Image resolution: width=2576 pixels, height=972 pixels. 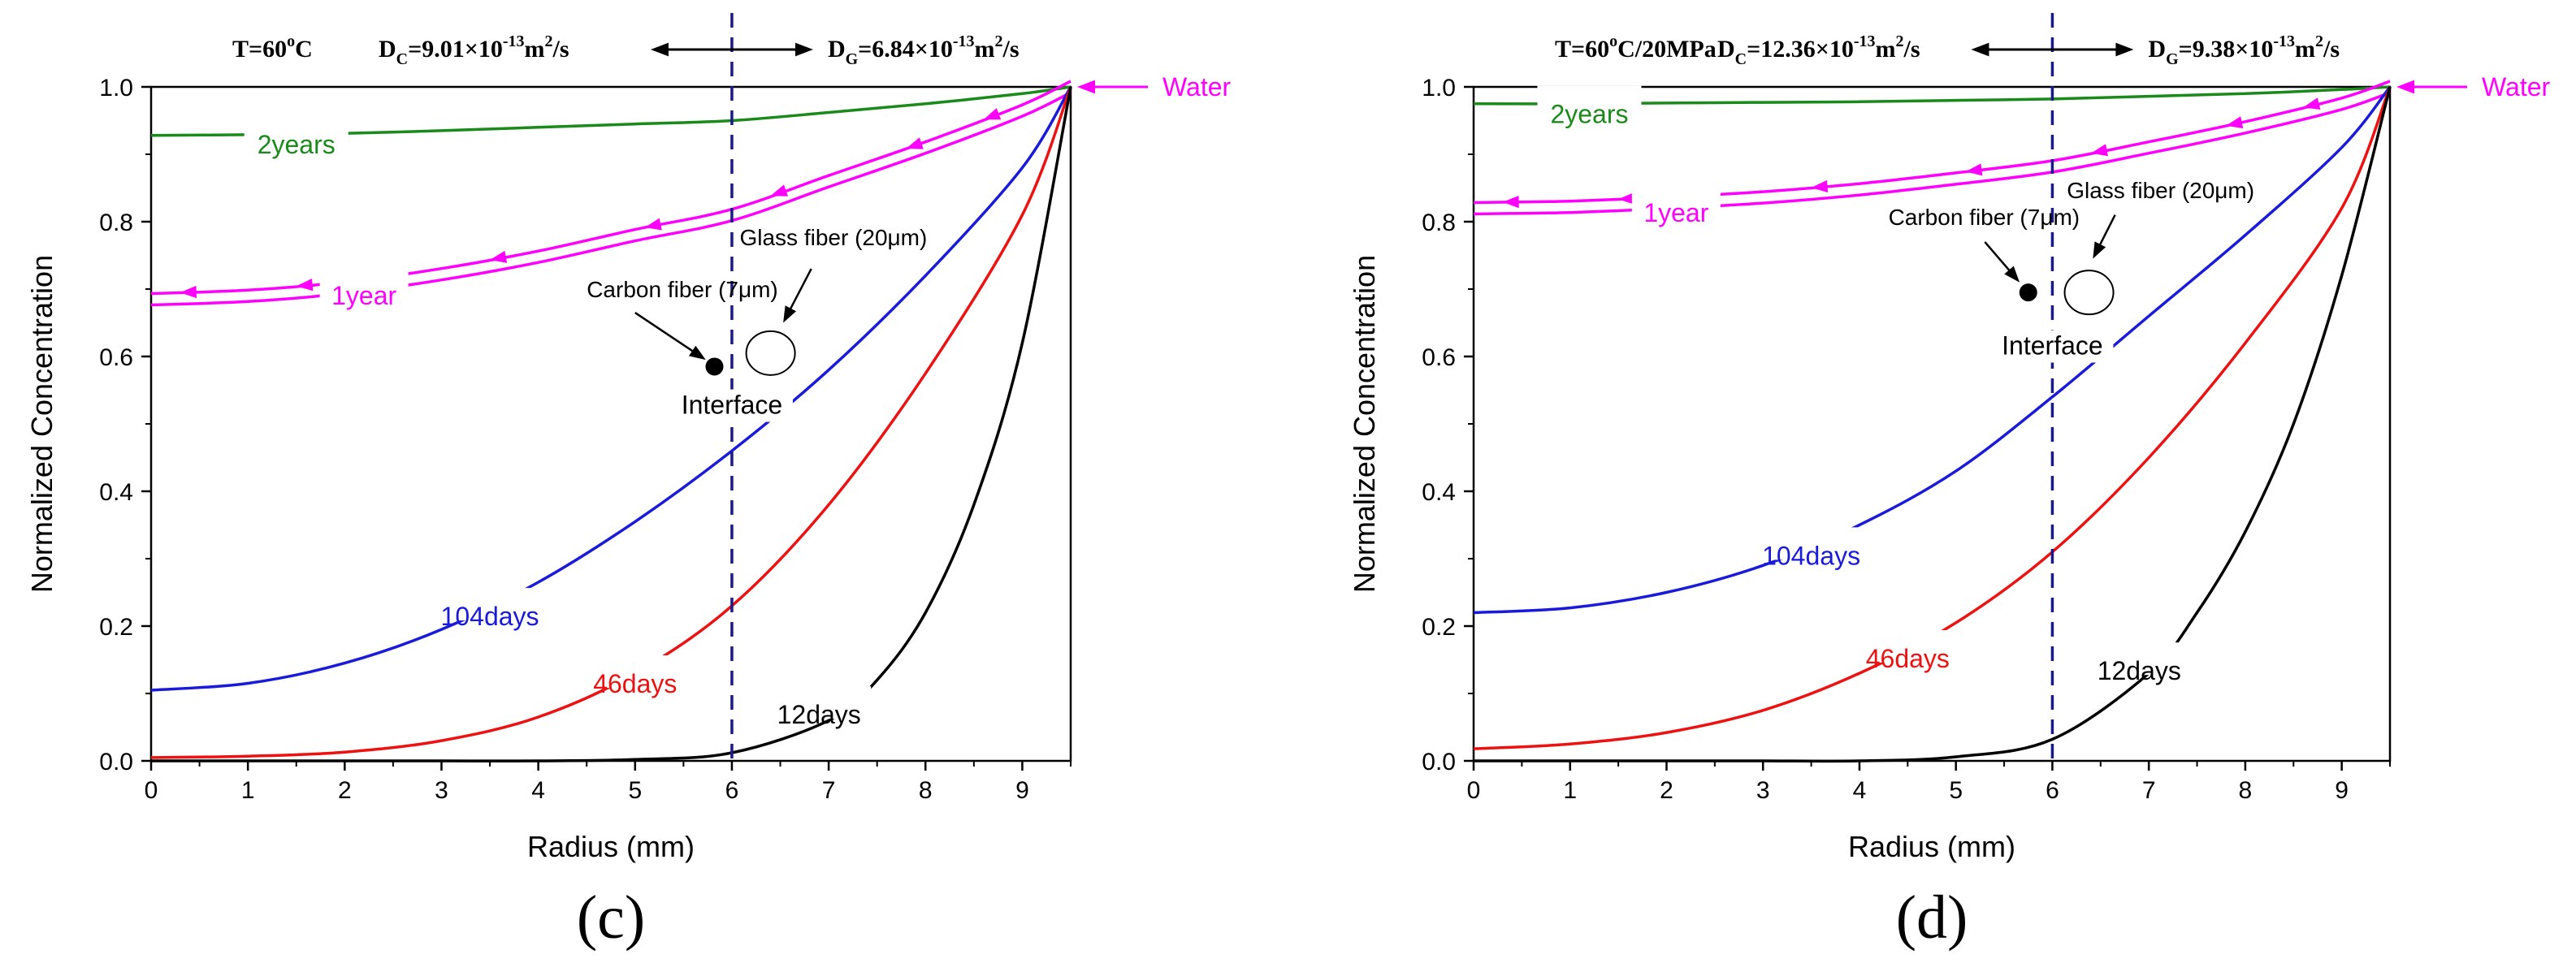 I want to click on series-label-46days: 46days, so click(x=635, y=683).